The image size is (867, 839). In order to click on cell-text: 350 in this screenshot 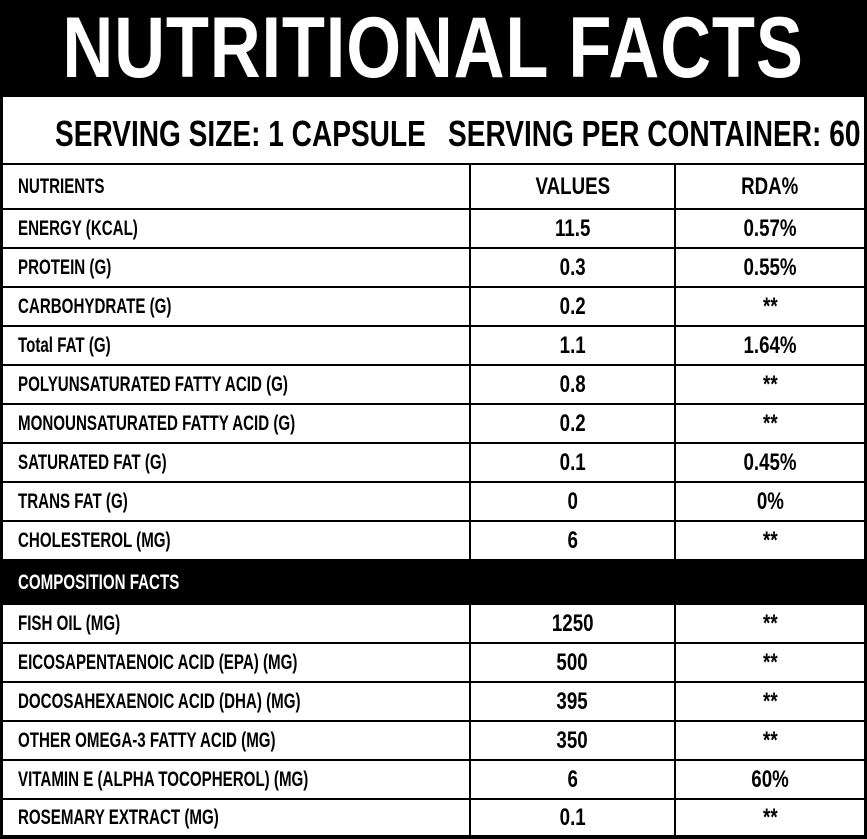, I will do `click(572, 740)`.